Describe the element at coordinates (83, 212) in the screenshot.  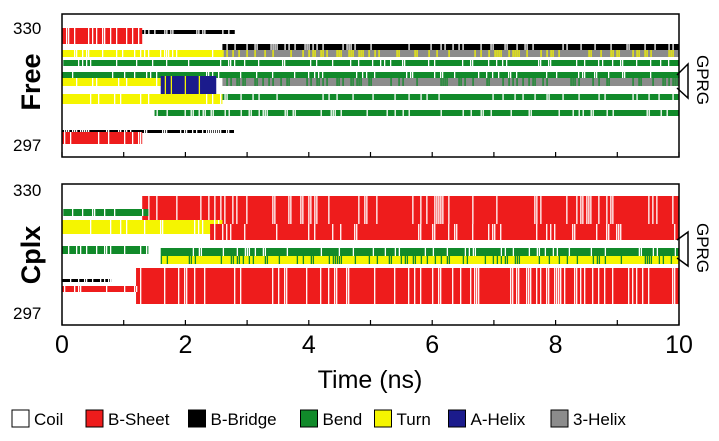
I see `cplx-bend-left-stripe` at that location.